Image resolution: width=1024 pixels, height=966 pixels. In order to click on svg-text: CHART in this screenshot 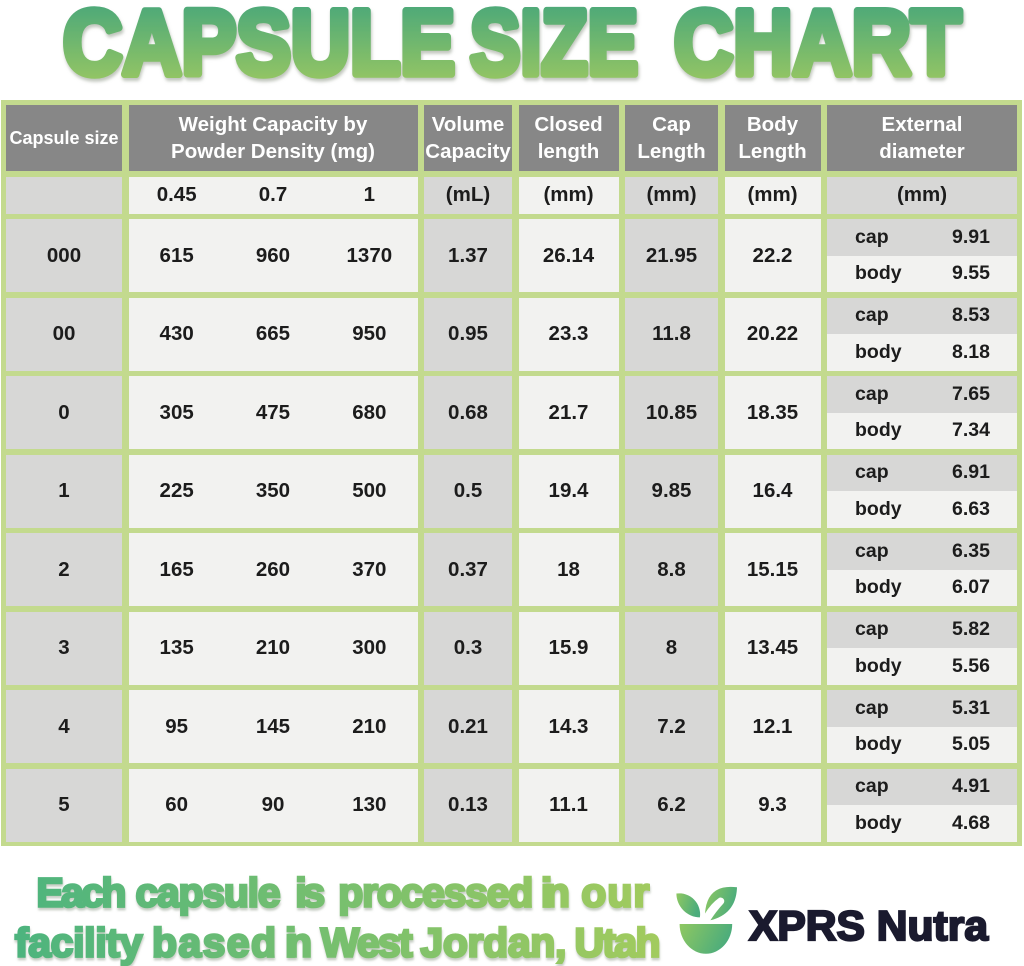, I will do `click(817, 47)`.